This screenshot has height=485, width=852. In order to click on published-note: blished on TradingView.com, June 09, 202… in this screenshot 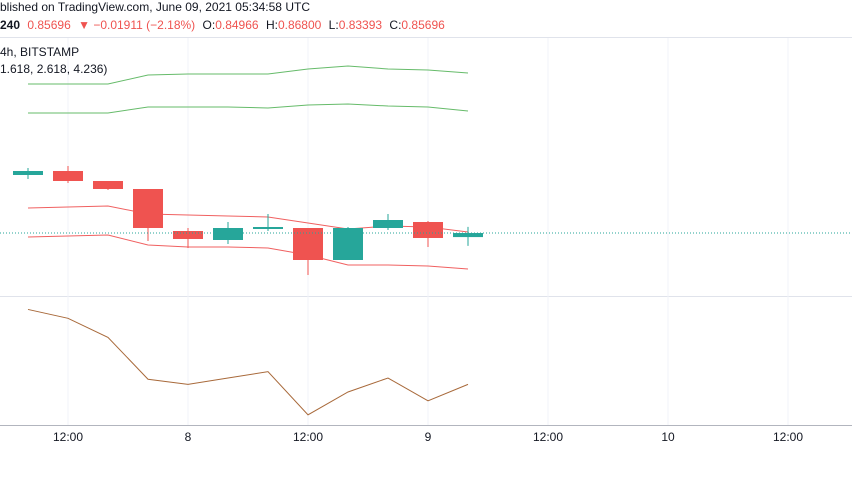, I will do `click(155, 7)`.